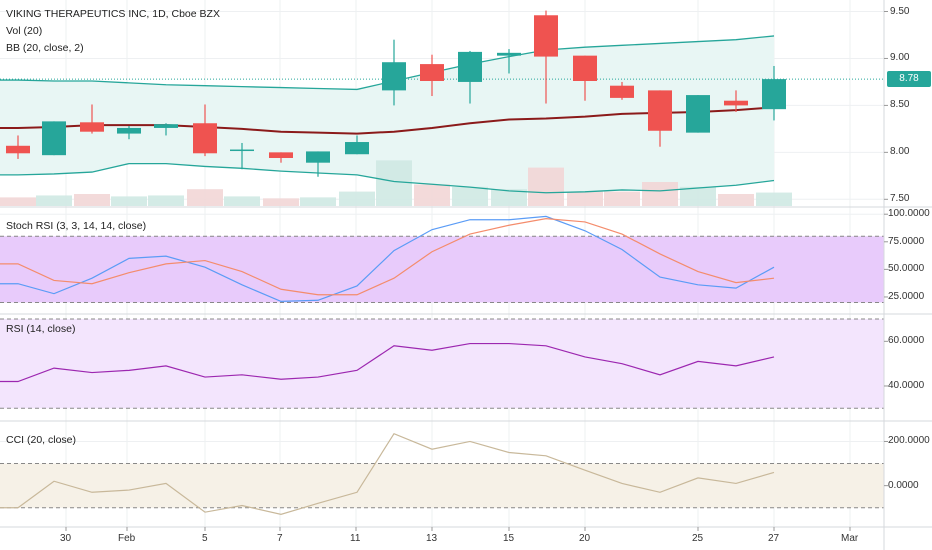  Describe the element at coordinates (585, 538) in the screenshot. I see `x-axis-label: 20` at that location.